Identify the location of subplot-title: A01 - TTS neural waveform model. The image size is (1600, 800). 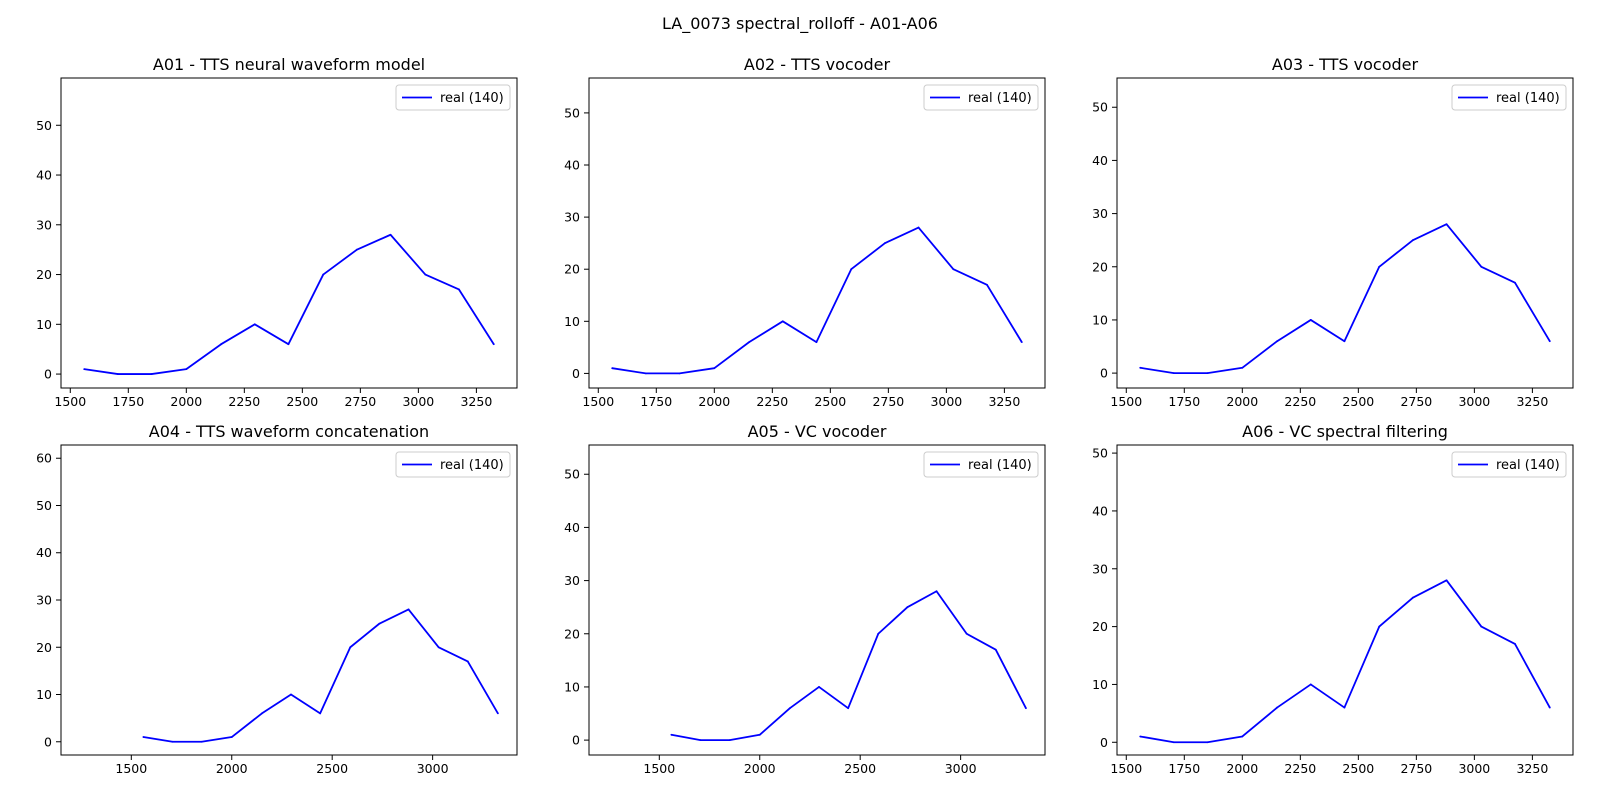
(289, 64).